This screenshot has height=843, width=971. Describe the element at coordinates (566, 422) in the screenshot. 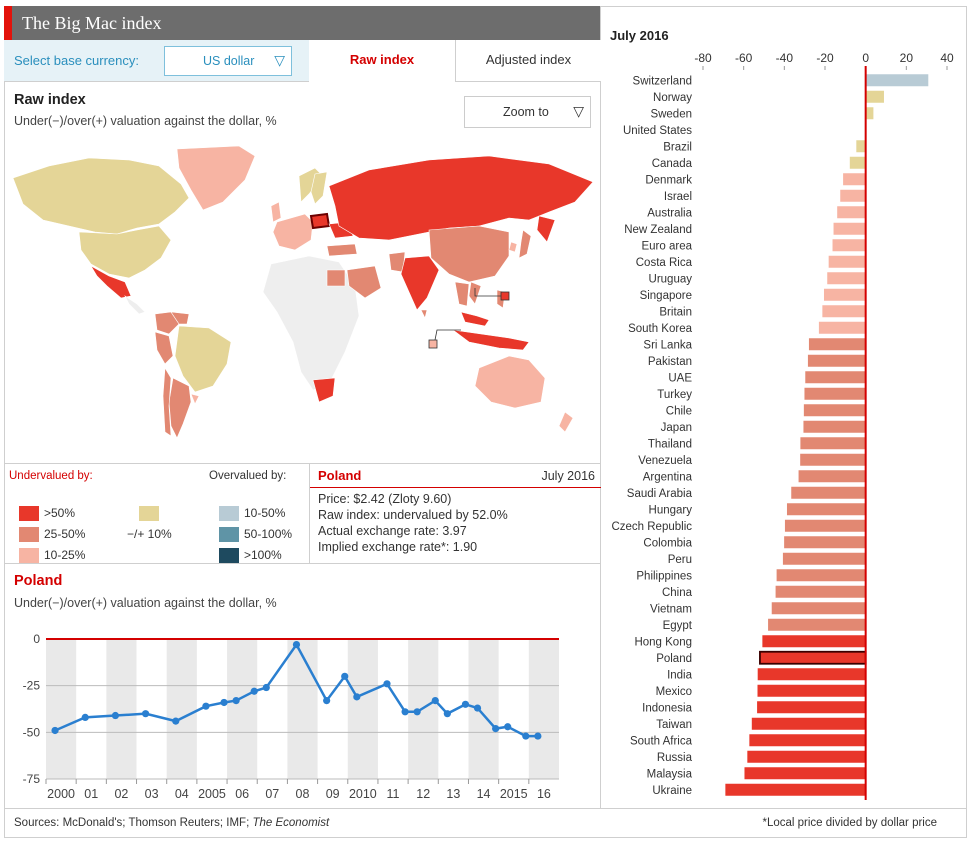

I see `map-new-zealand` at that location.